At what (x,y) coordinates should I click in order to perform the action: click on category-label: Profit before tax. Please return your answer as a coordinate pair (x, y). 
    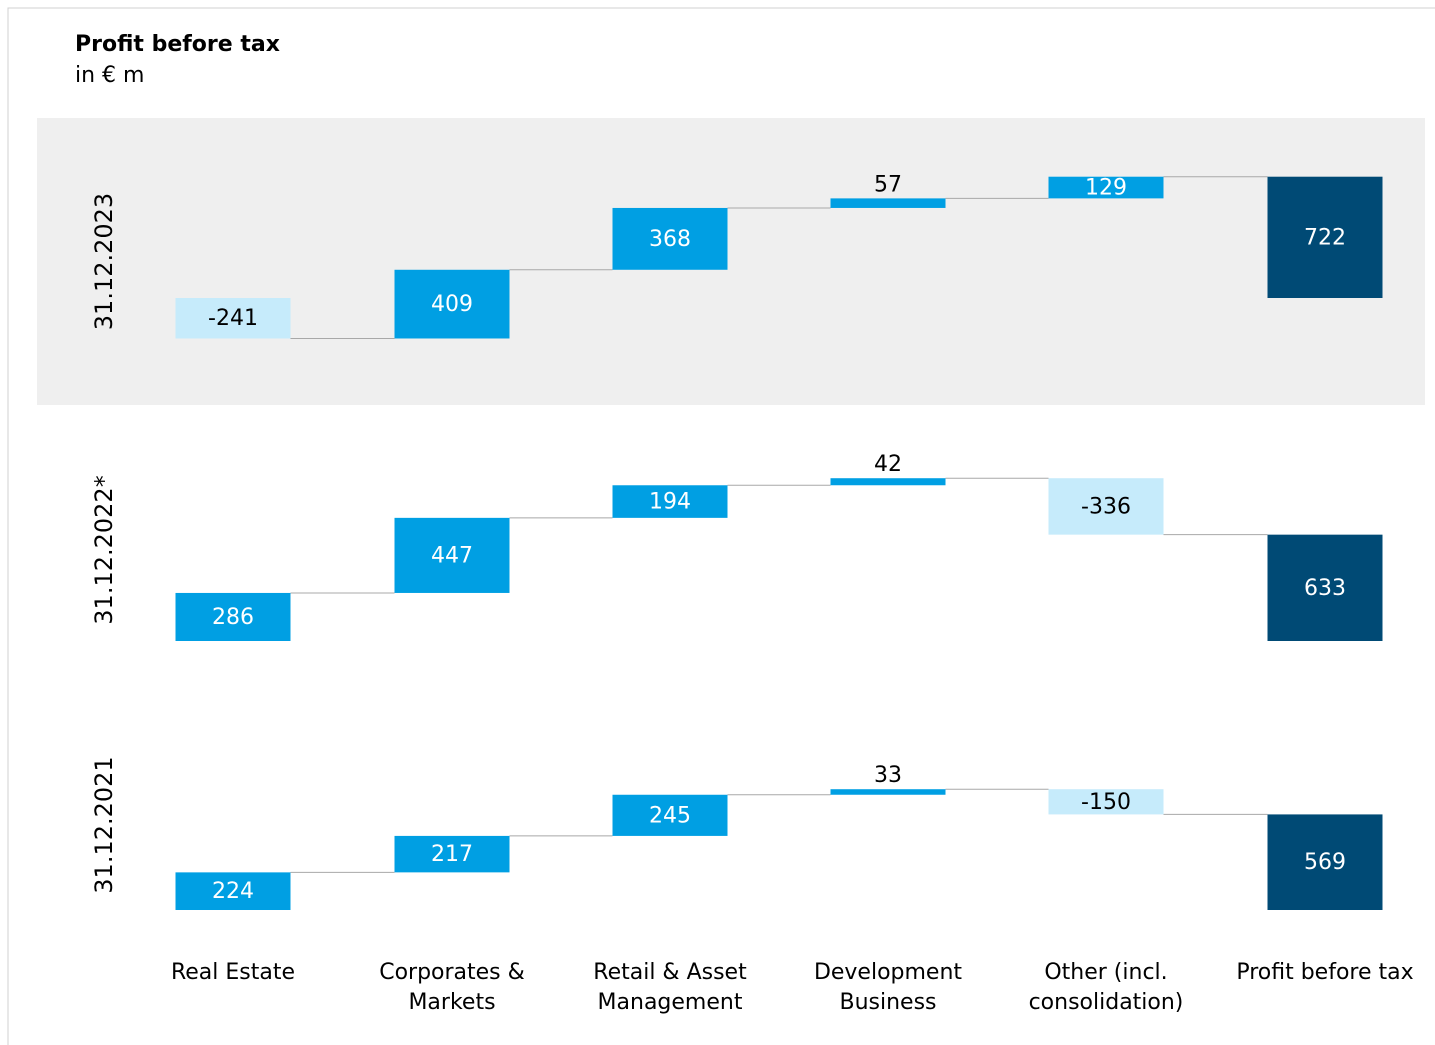
    Looking at the image, I should click on (1325, 972).